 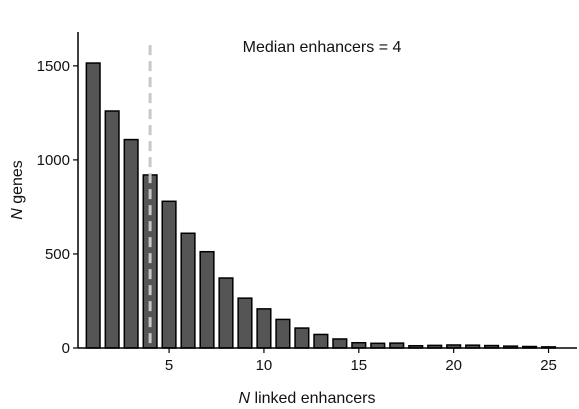 What do you see at coordinates (57, 207) in the screenshot?
I see `y-ticks-group: 0 500 1000 1500` at bounding box center [57, 207].